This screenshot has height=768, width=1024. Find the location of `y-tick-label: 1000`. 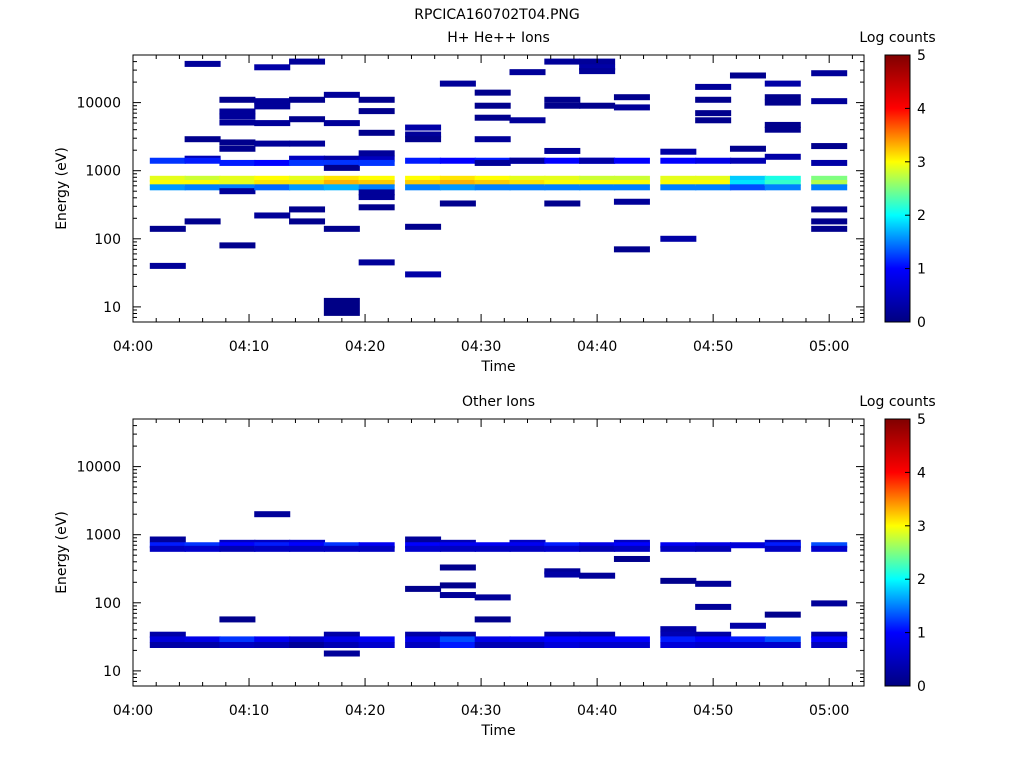

y-tick-label: 1000 is located at coordinates (103, 172).